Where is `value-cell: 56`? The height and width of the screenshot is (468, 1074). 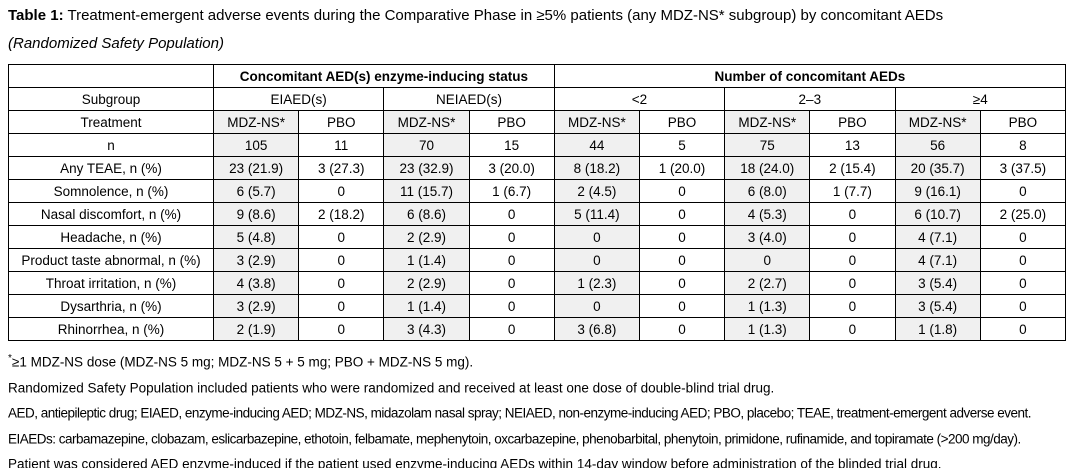 value-cell: 56 is located at coordinates (937, 145).